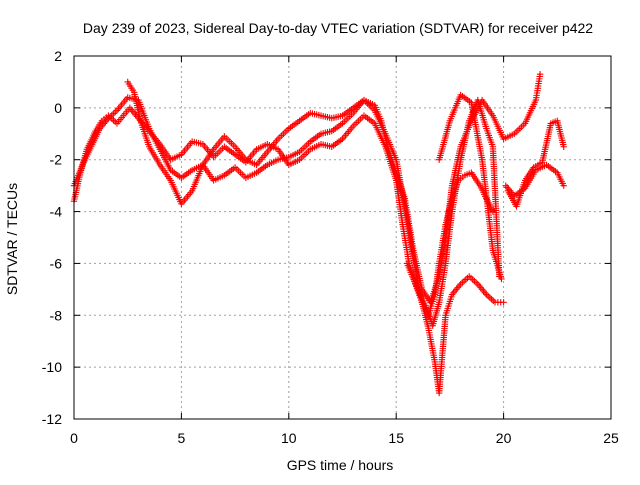 Image resolution: width=640 pixels, height=485 pixels. I want to click on y-tick-label: 2, so click(58, 56).